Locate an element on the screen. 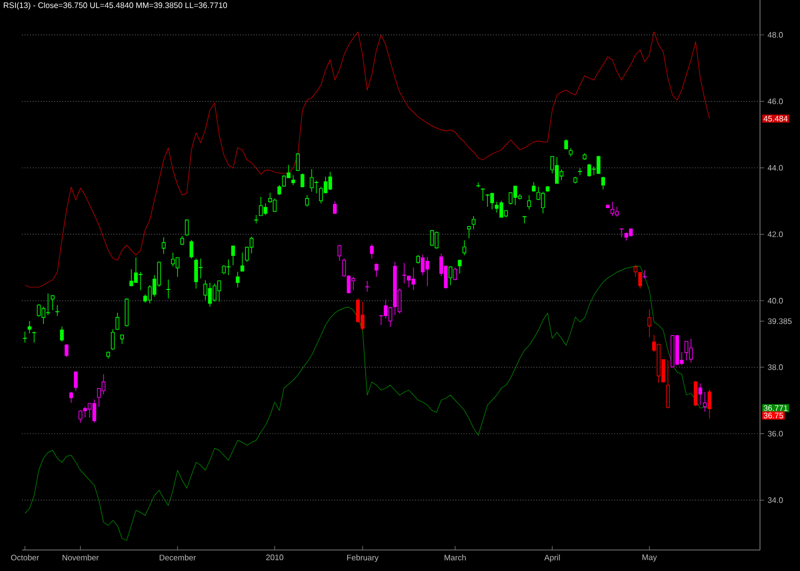  text: 36.771 is located at coordinates (776, 408).